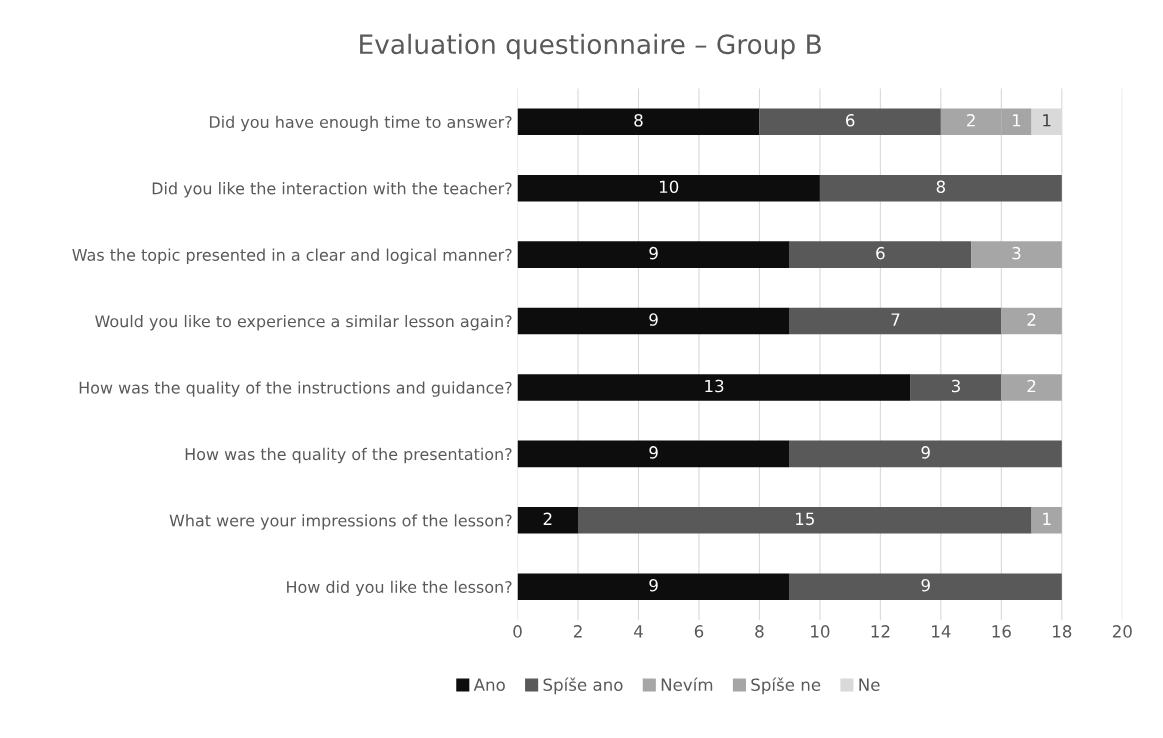 Image resolution: width=1163 pixels, height=738 pixels. What do you see at coordinates (869, 684) in the screenshot?
I see `legend-label: Ne` at bounding box center [869, 684].